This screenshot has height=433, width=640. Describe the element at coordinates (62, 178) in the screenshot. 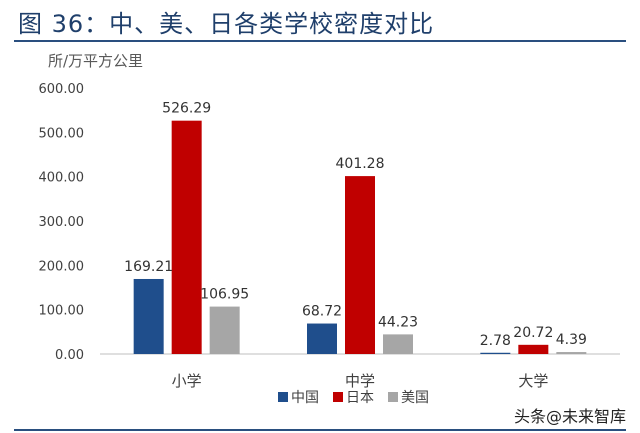

I see `y-tick-label: 400.00` at that location.